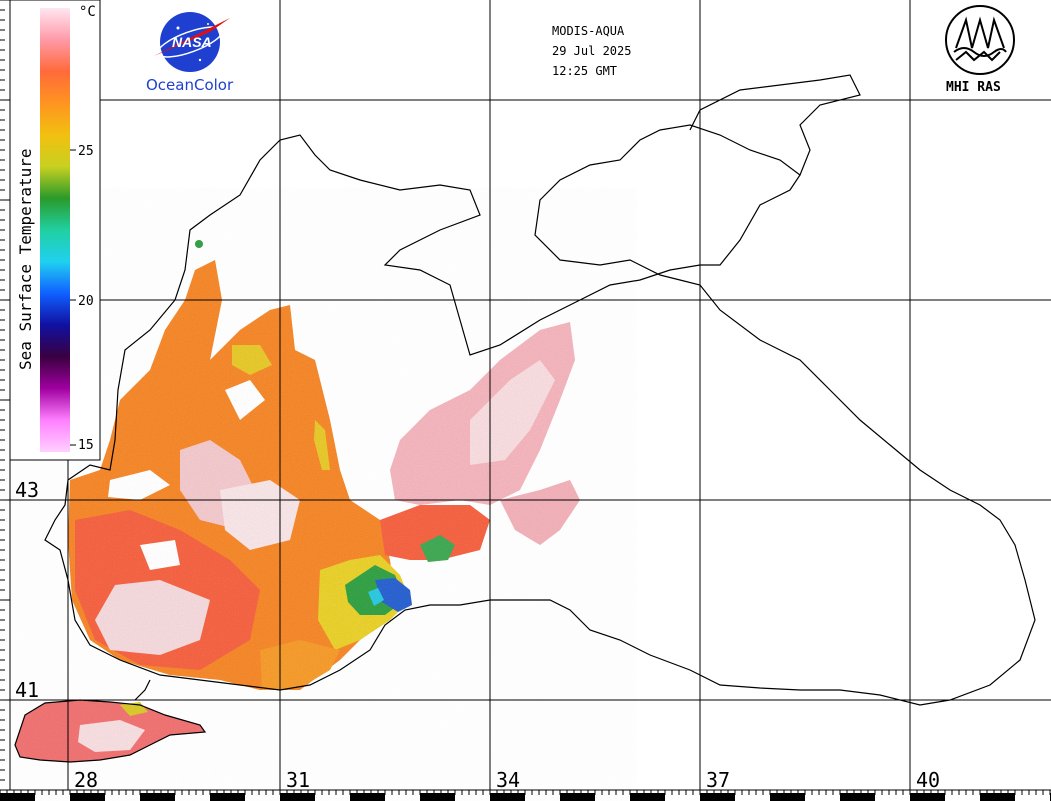  I want to click on colorbar-tick-15: 15, so click(86, 445).